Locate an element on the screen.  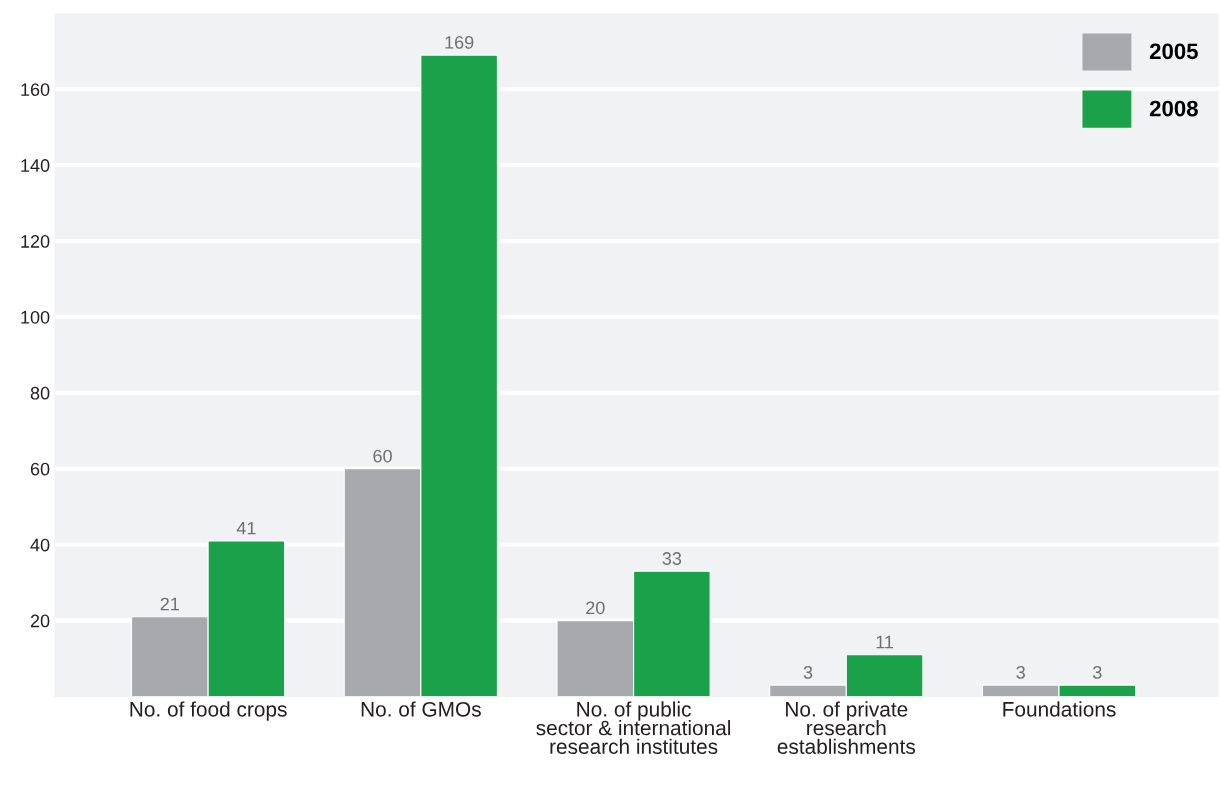
data-label: 21 is located at coordinates (169, 604).